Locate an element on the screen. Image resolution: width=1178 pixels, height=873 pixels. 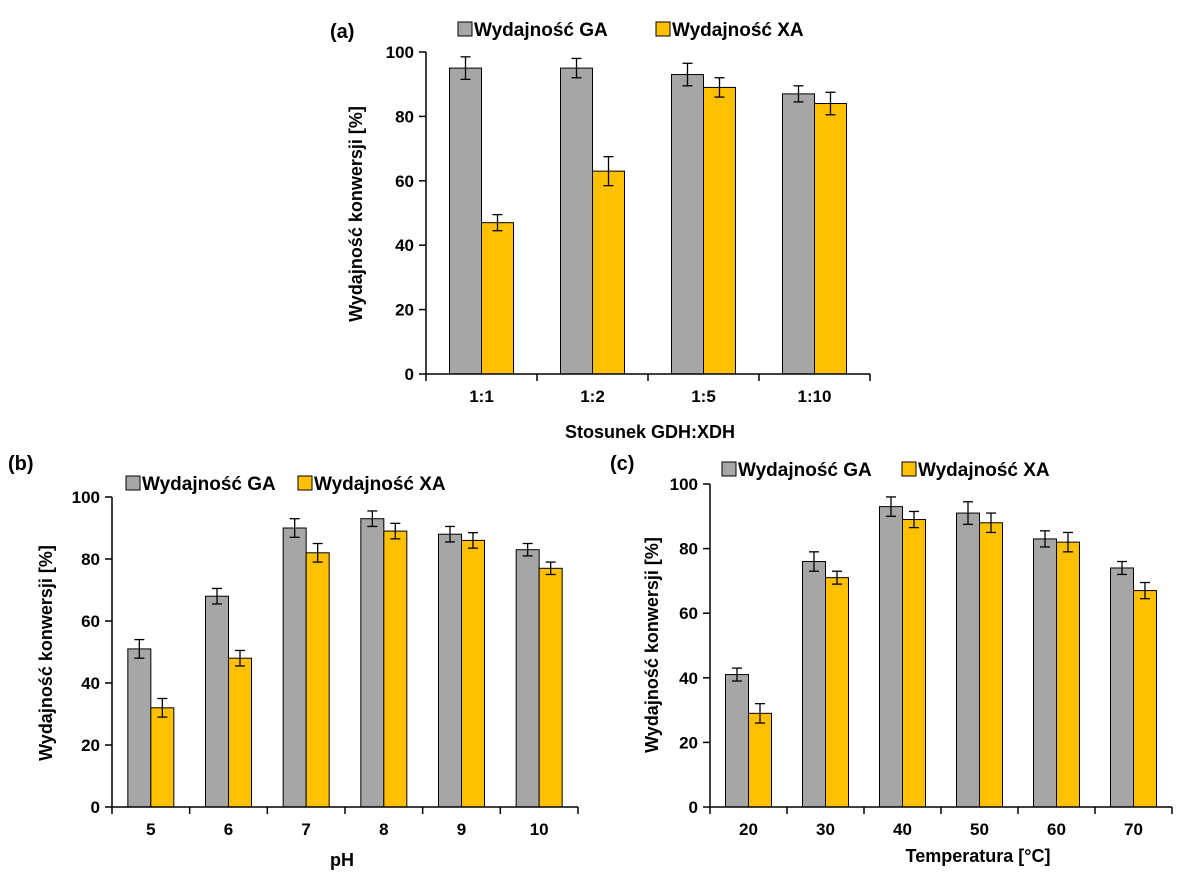
x-tick-label: 50 is located at coordinates (979, 829).